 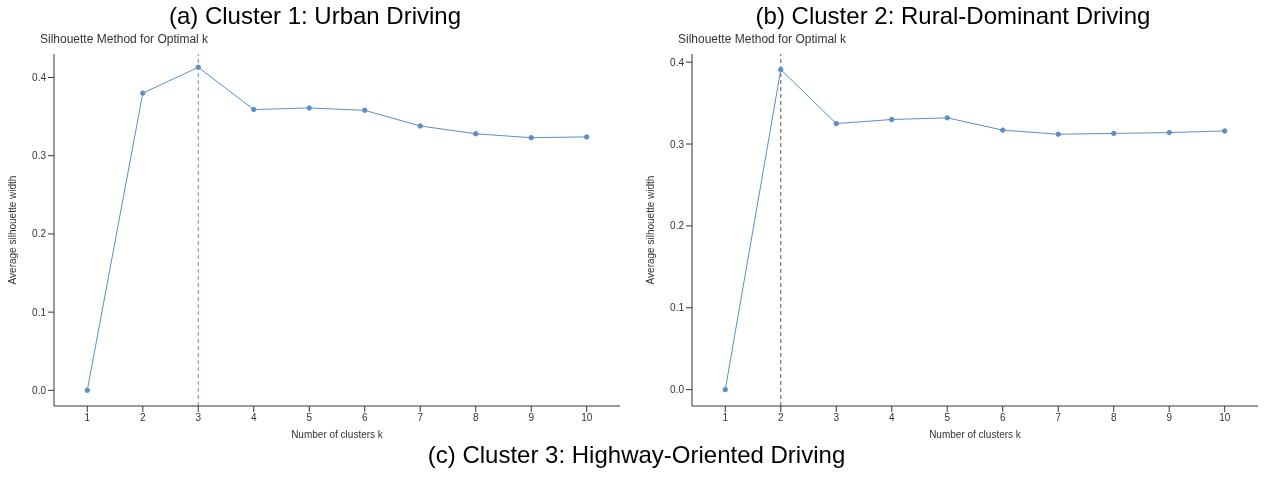 I want to click on chart-title: (b) Cluster 2: Rural-Dominant Driving, so click(x=953, y=16).